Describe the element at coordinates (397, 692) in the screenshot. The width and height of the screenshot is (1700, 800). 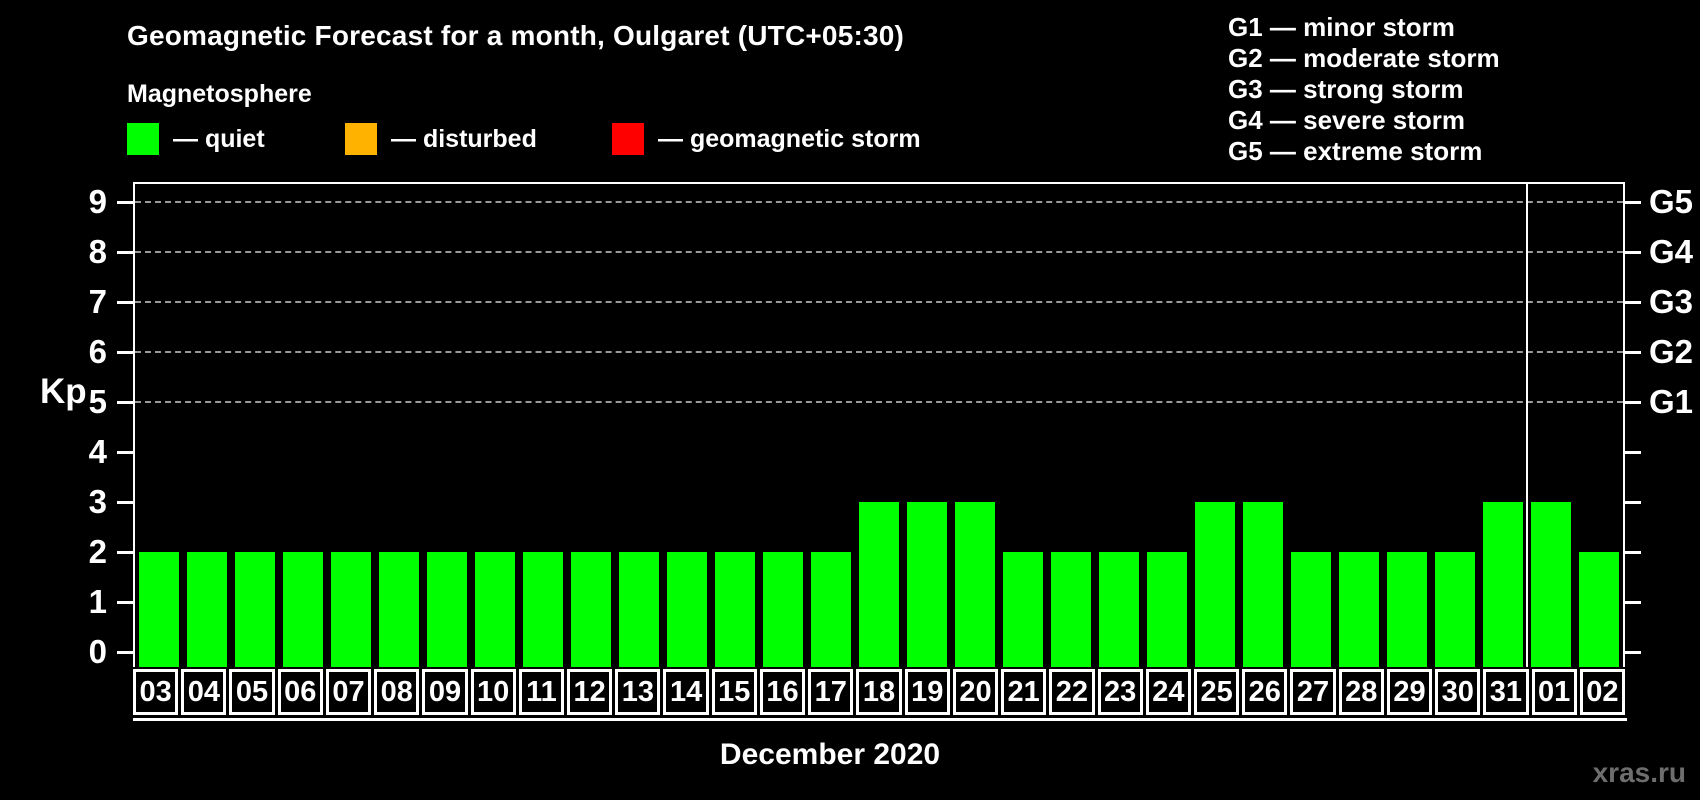
I see `day-label-08: 08` at that location.